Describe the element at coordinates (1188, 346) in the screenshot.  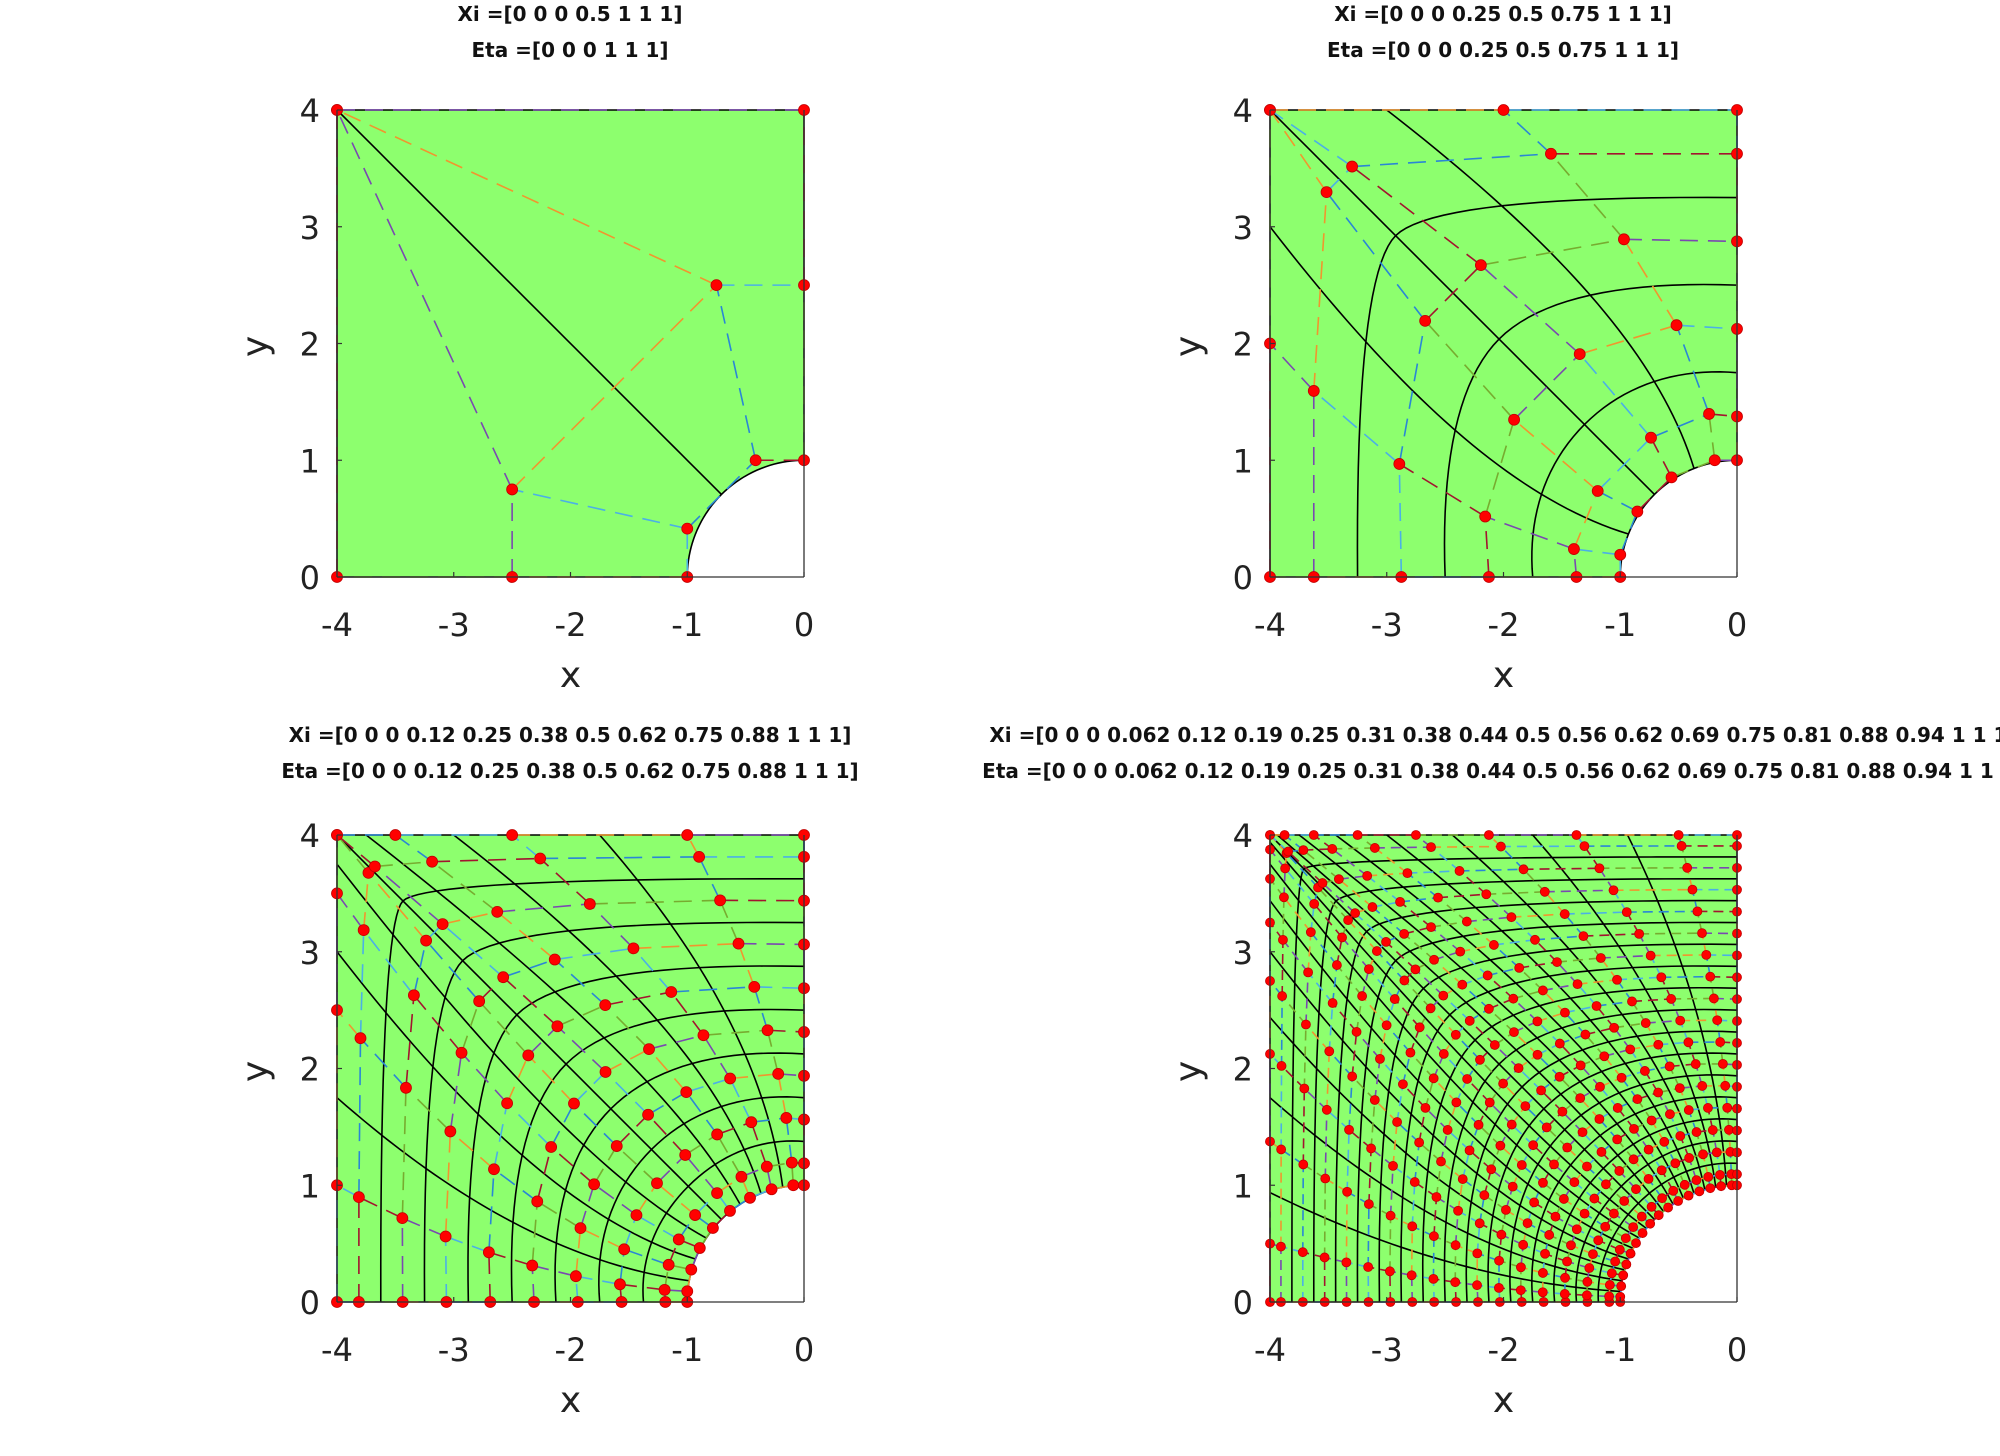
I see `y-axis-label: y` at that location.